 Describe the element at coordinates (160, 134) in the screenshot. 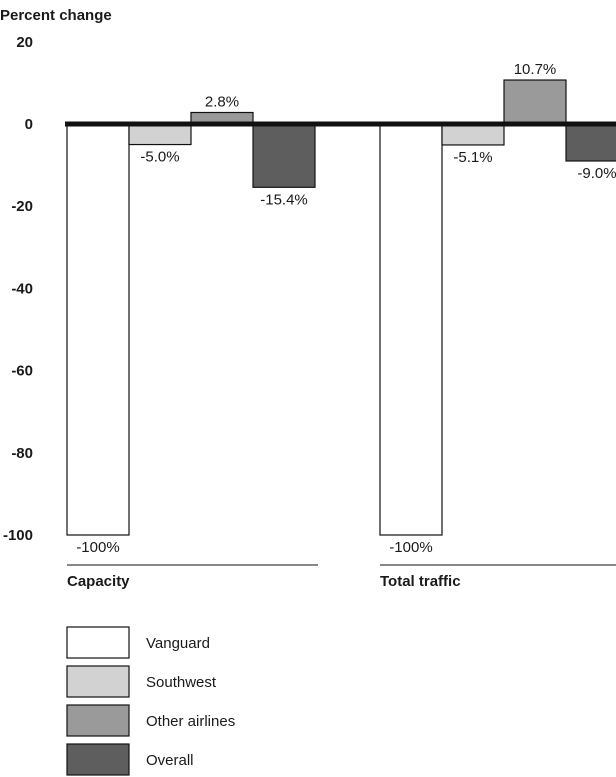

I see `bar-southwest-capacity` at that location.